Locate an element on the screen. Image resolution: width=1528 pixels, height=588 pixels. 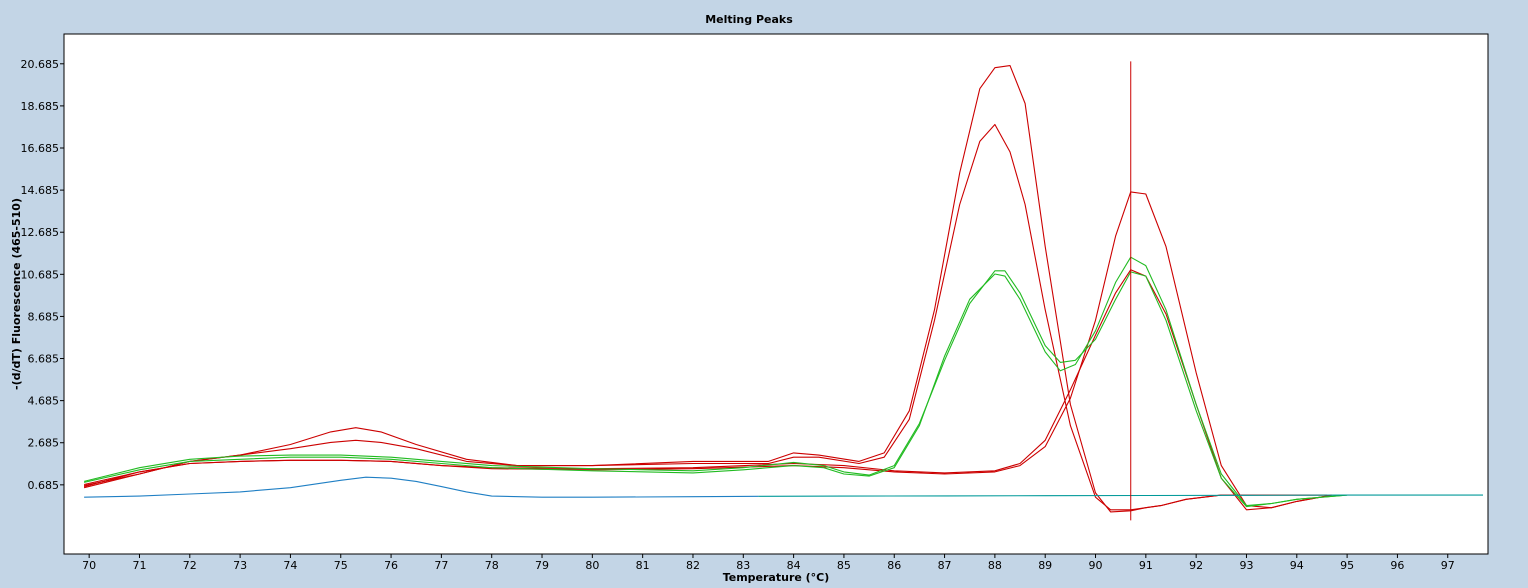
x-tick-label: 91 is located at coordinates (1146, 565).